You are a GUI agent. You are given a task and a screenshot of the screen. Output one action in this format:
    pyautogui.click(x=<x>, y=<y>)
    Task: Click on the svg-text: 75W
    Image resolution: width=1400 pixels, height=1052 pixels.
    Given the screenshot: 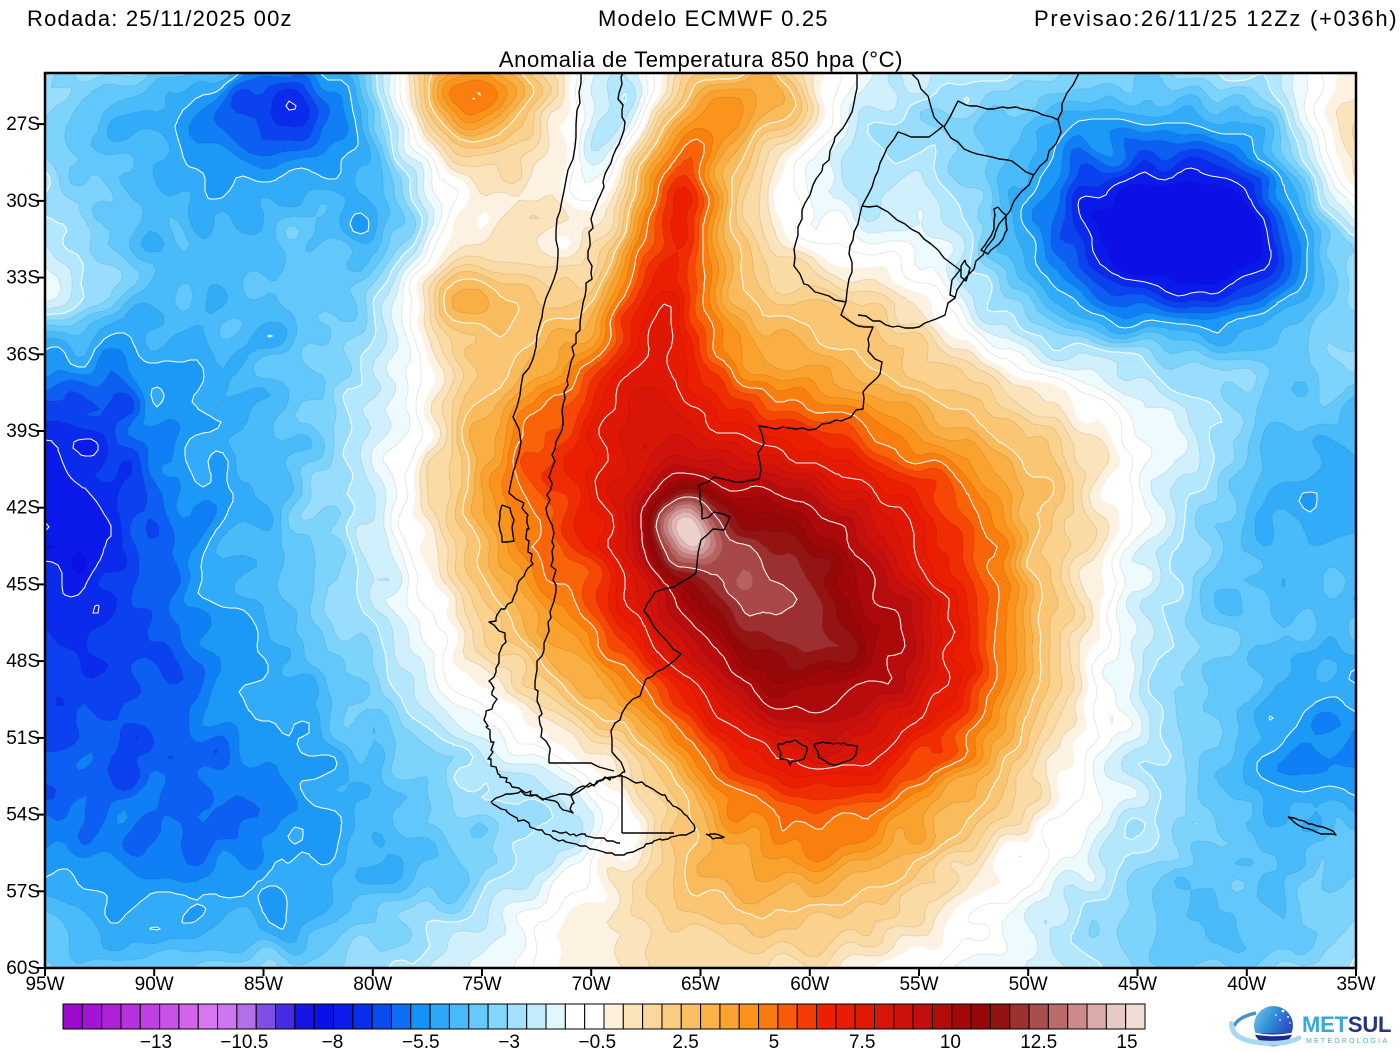 What is the action you would take?
    pyautogui.click(x=481, y=984)
    